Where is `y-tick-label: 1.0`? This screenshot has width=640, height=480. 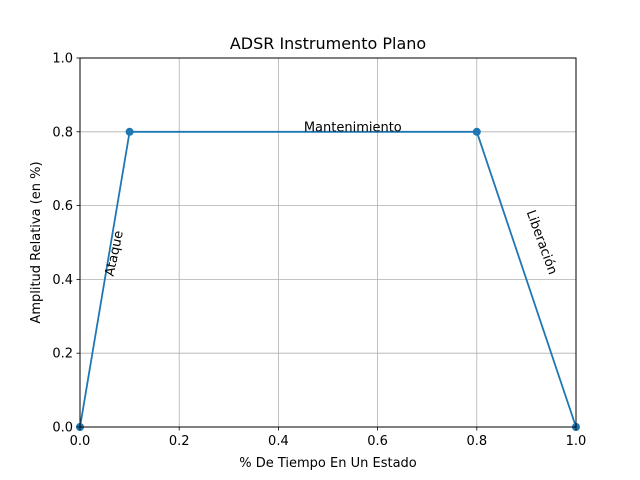
y-tick-label: 1.0 is located at coordinates (62, 59).